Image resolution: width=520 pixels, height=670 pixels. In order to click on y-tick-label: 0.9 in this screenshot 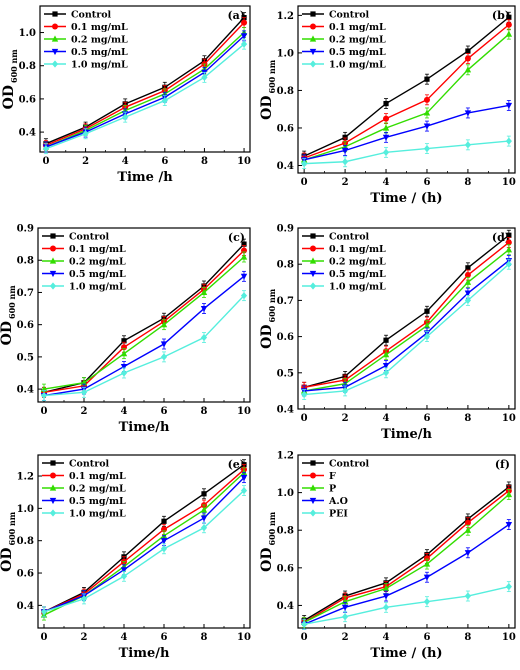, I will do `click(285, 229)`.